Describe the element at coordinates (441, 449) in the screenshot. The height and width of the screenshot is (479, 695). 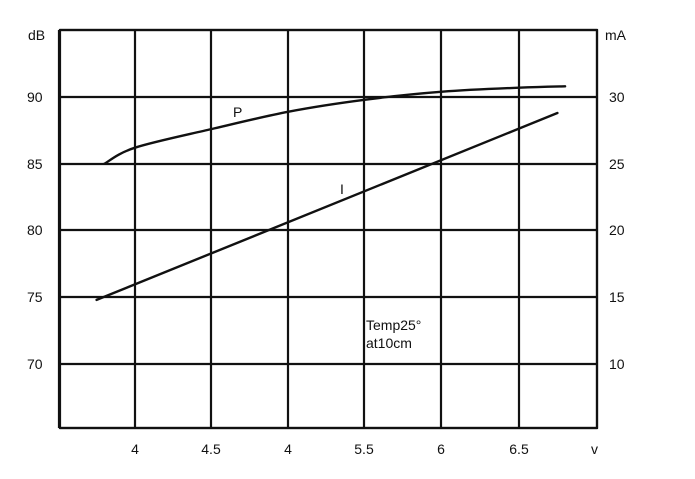
I see `x-tick-label: 6` at that location.